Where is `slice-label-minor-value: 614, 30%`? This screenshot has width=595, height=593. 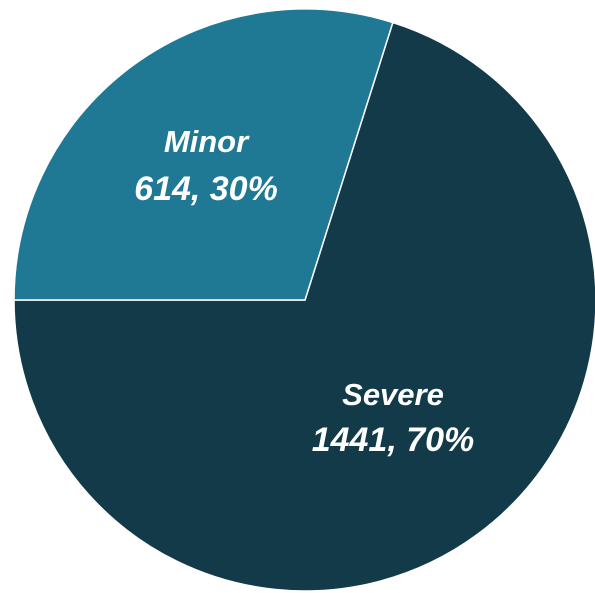
slice-label-minor-value: 614, 30% is located at coordinates (206, 189).